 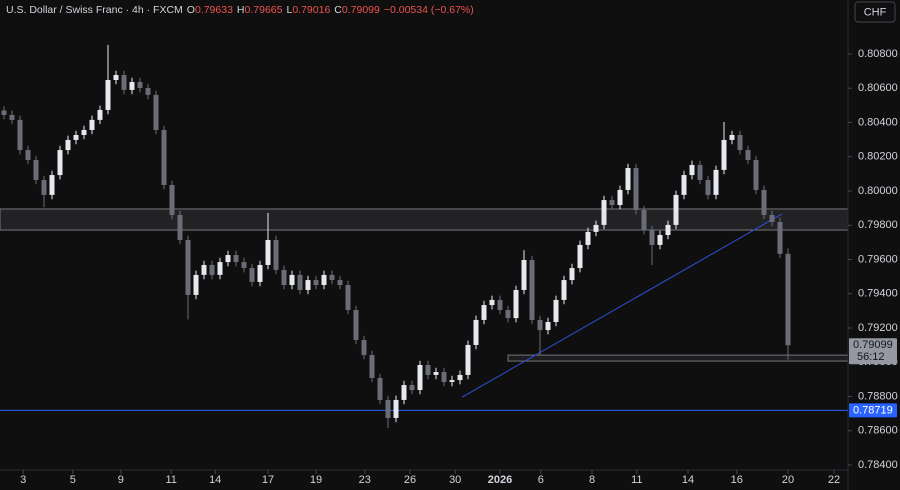 What do you see at coordinates (500, 480) in the screenshot?
I see `x-tick-label: 2026` at bounding box center [500, 480].